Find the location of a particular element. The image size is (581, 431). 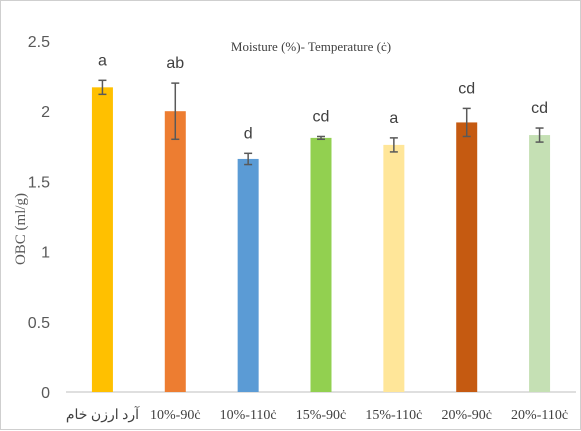

y-tick-label: 0 is located at coordinates (45, 393).